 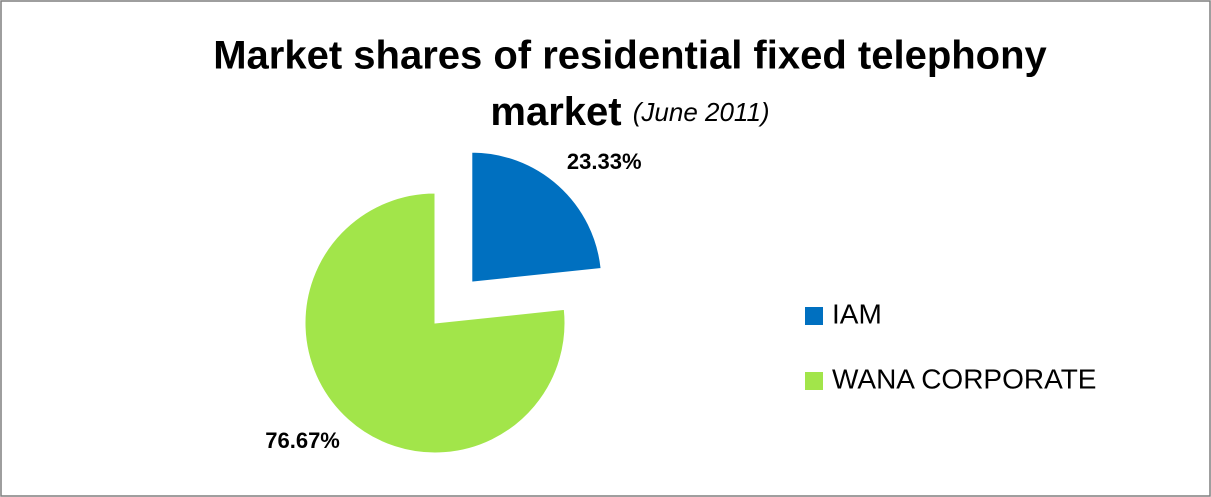 What do you see at coordinates (964, 378) in the screenshot?
I see `legend-label: WANA CORPORATE` at bounding box center [964, 378].